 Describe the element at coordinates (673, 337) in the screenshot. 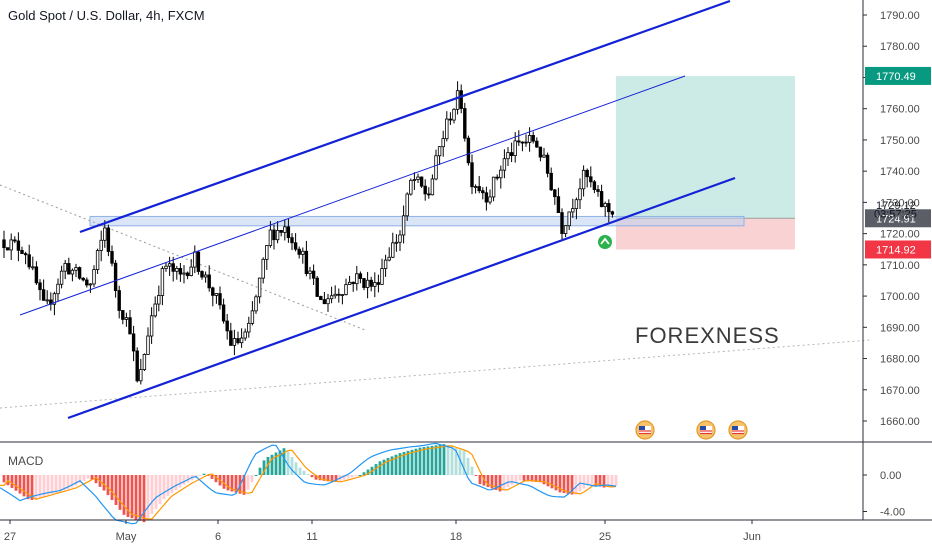

I see `event-icons` at that location.